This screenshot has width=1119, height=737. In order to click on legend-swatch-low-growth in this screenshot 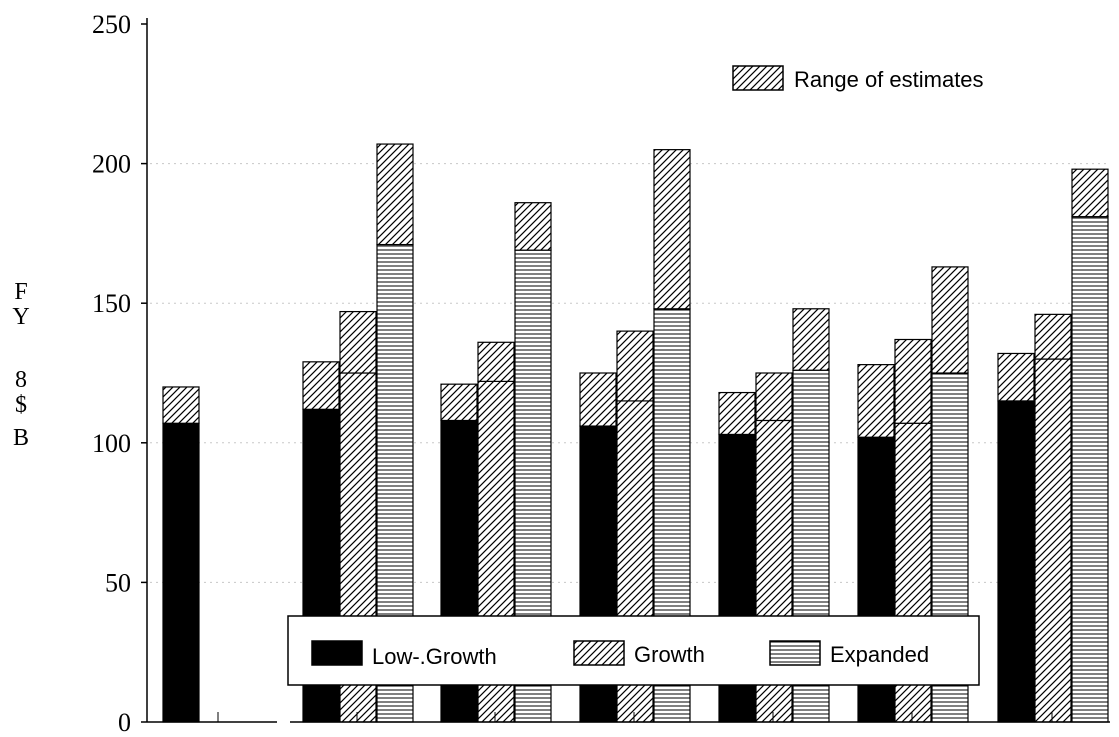, I will do `click(337, 653)`.